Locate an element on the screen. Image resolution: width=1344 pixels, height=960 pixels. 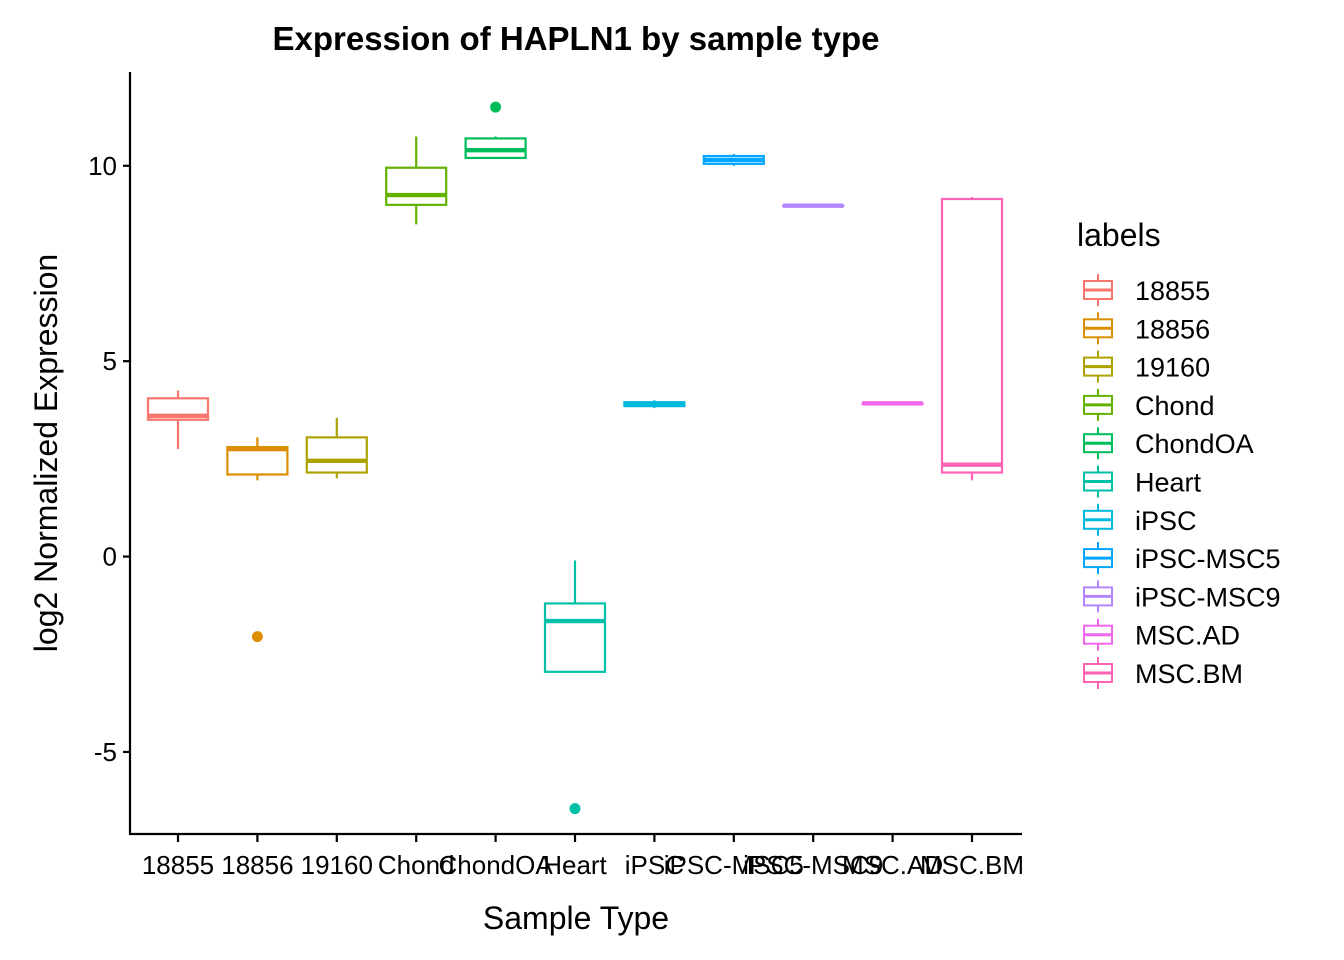
legend-item-msc-bm: MSC.BM is located at coordinates (1163, 673).